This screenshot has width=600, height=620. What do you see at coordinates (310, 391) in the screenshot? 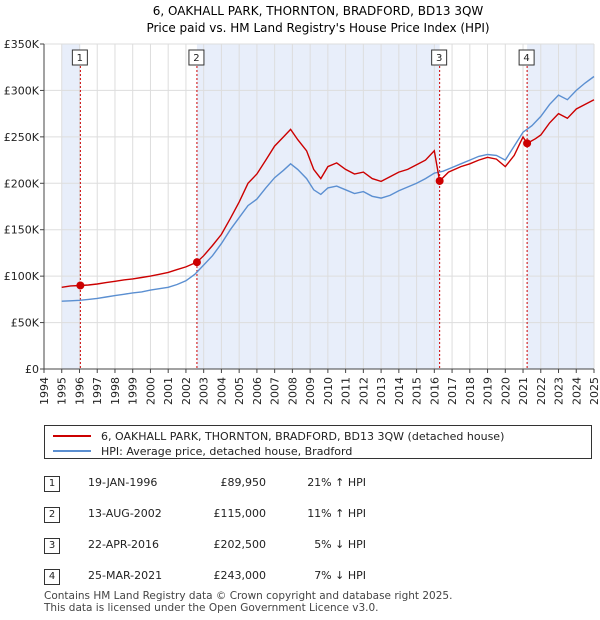
I see `x-tick-label: 2009` at bounding box center [310, 391].